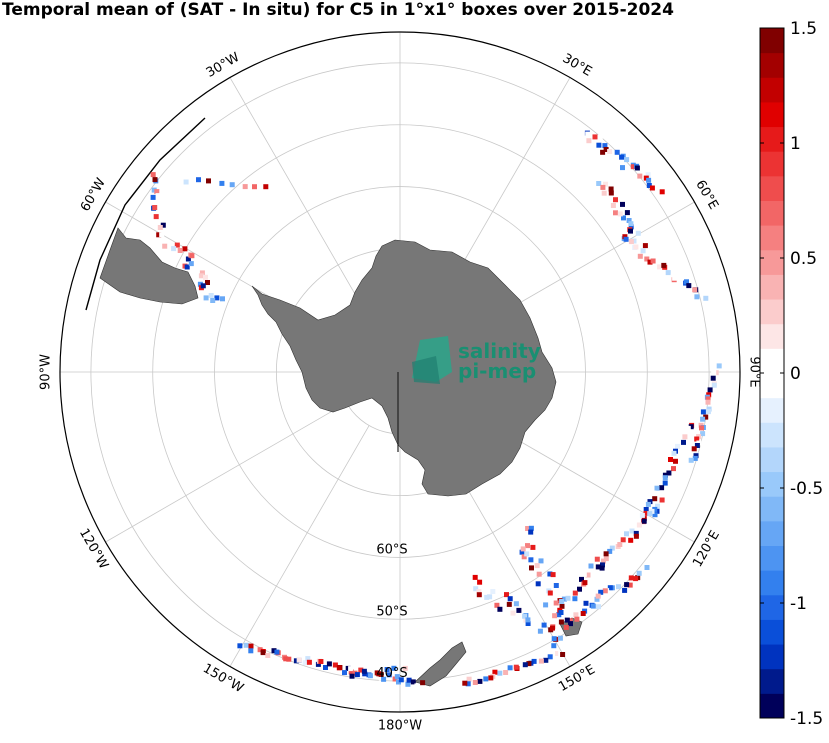  Describe the element at coordinates (391, 549) in the screenshot. I see `latitude-label: 60°S` at that location.